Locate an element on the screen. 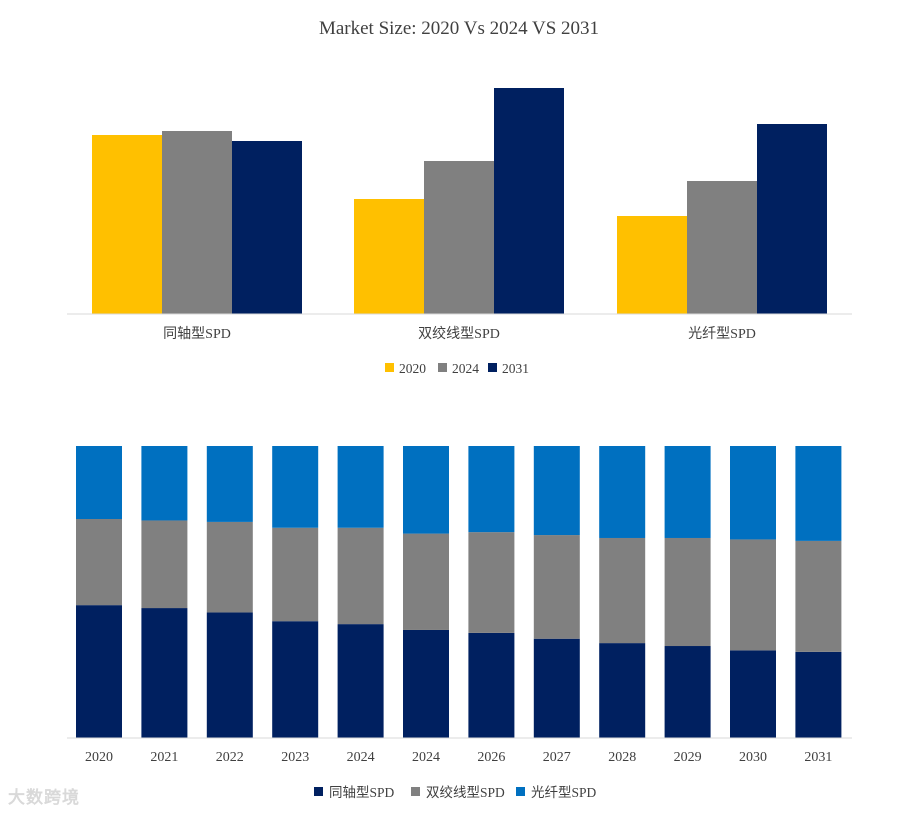 Image resolution: width=924 pixels, height=814 pixels. chart1-legend: 2020 2024 2031 is located at coordinates (457, 368).